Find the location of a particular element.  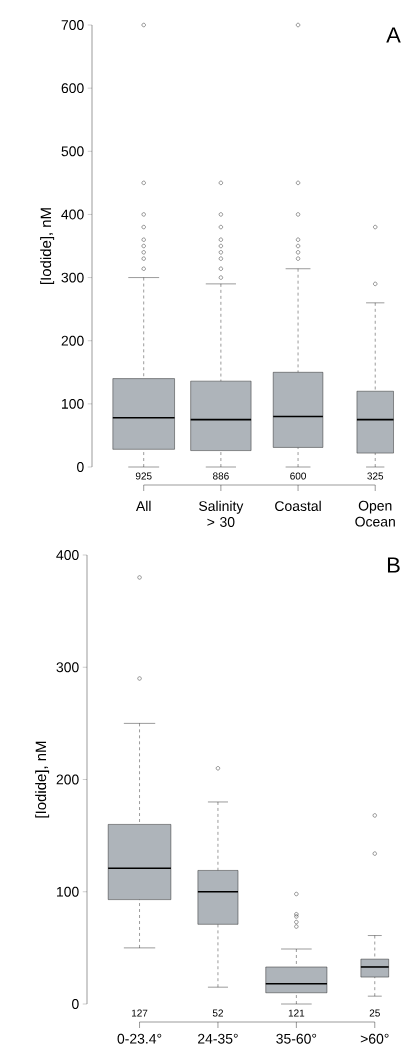

y-tick-label: 600 is located at coordinates (72, 88).